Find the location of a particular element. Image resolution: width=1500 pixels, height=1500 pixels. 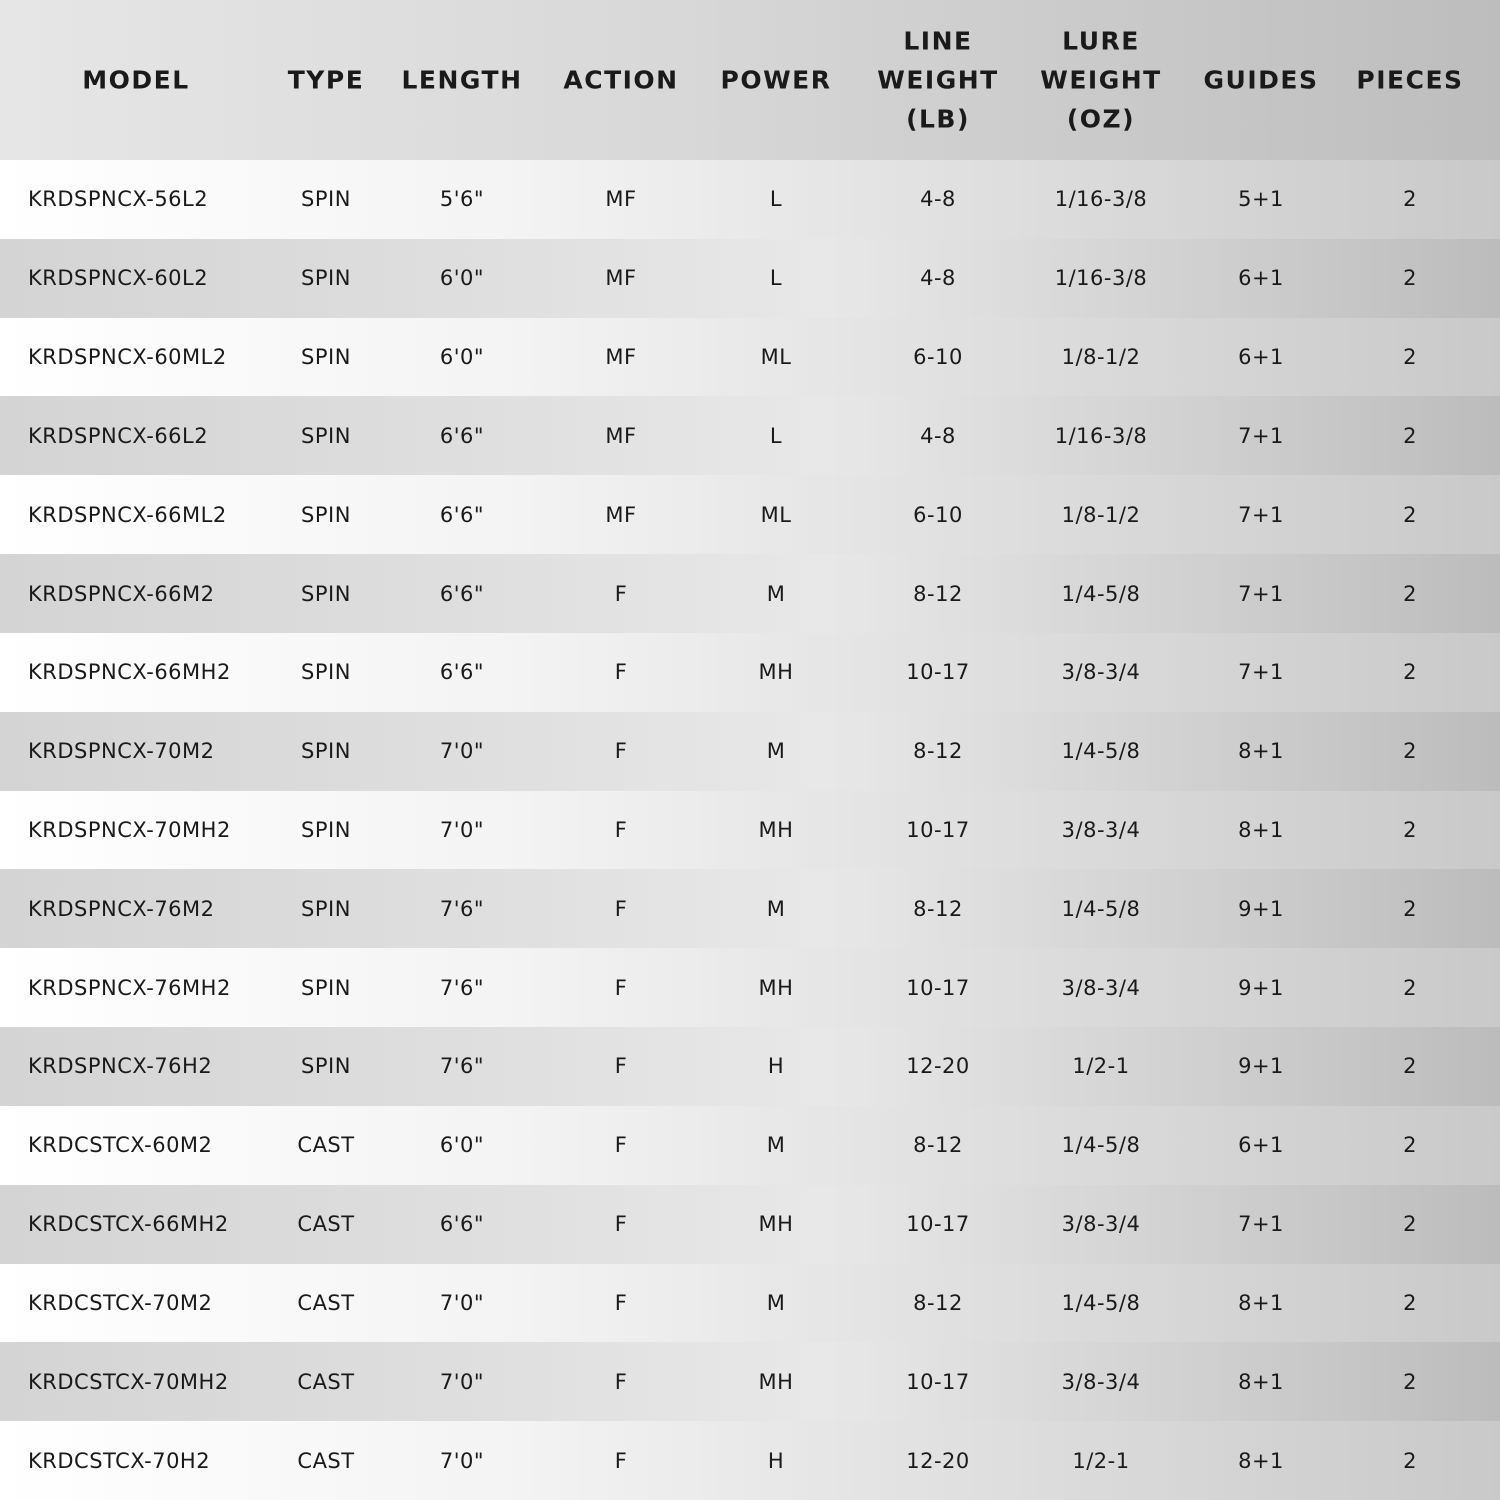

table-cell: KRDCSTCX-66MH2 is located at coordinates (128, 1224).